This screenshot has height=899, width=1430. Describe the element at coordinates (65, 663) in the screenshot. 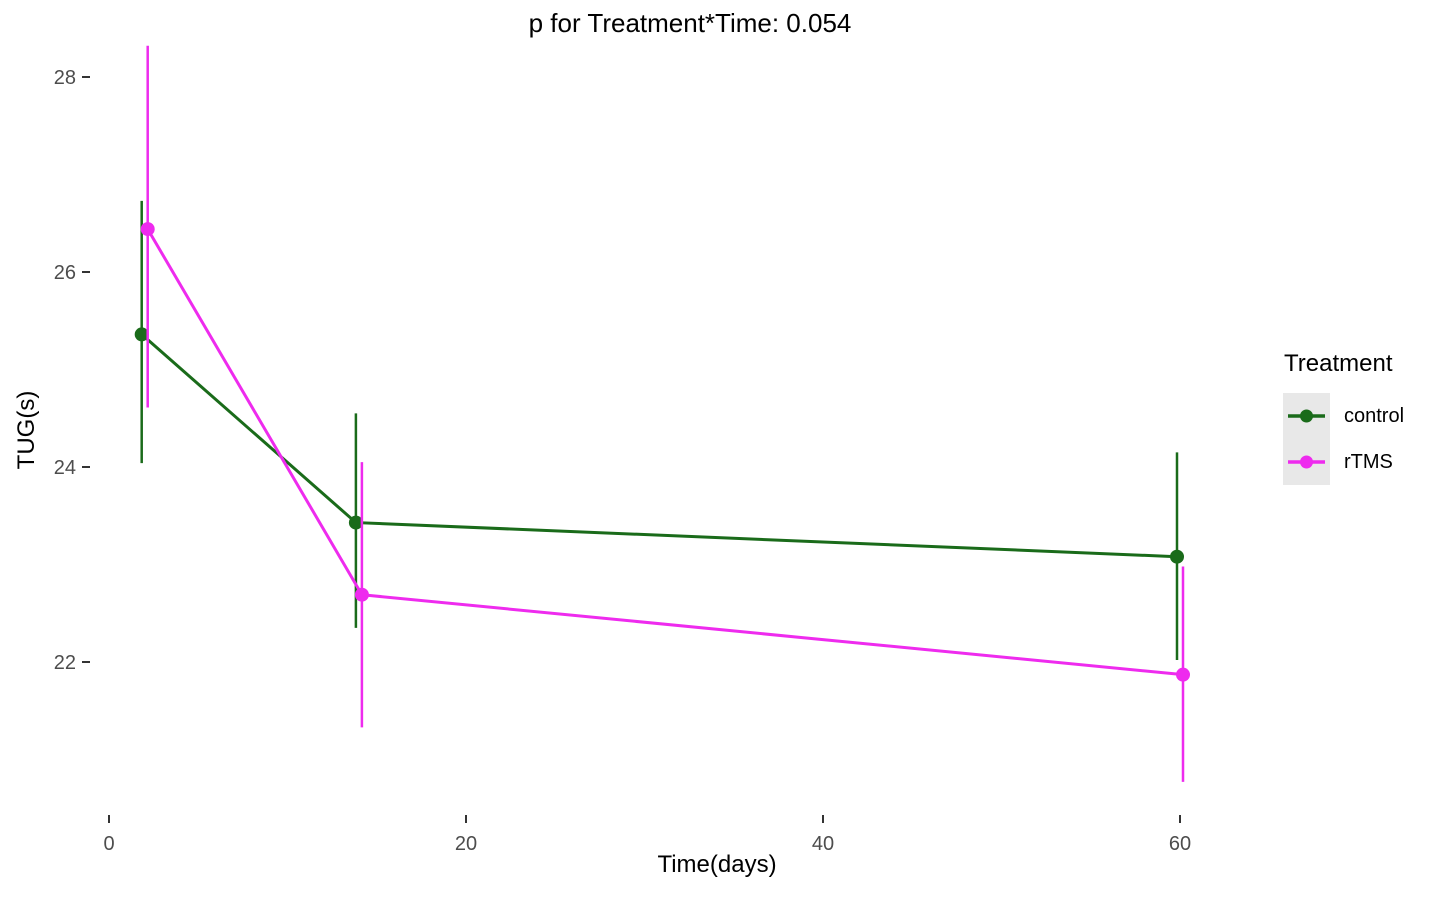

I see `y-tick-label: 22` at that location.